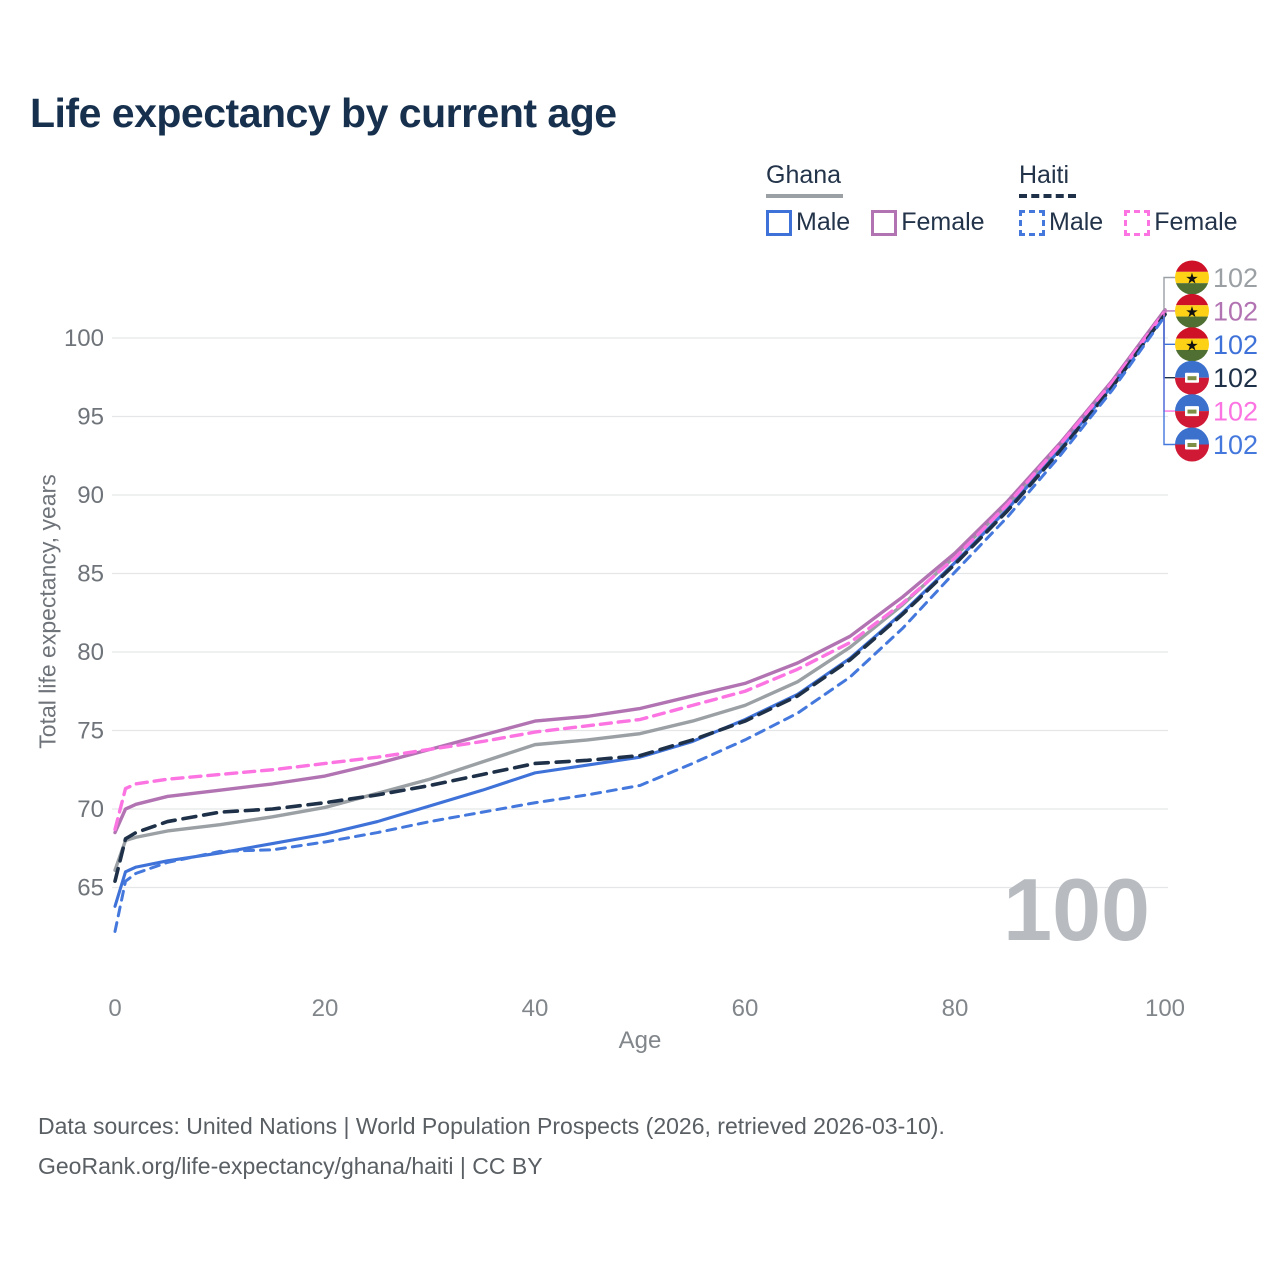 The width and height of the screenshot is (1280, 1280). What do you see at coordinates (745, 1008) in the screenshot?
I see `x-tick-label-60: 60` at bounding box center [745, 1008].